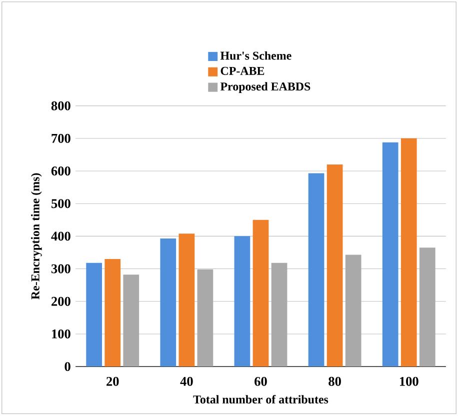 The image size is (458, 416). Describe the element at coordinates (260, 399) in the screenshot. I see `x-axis-title: Total number of attributes` at that location.